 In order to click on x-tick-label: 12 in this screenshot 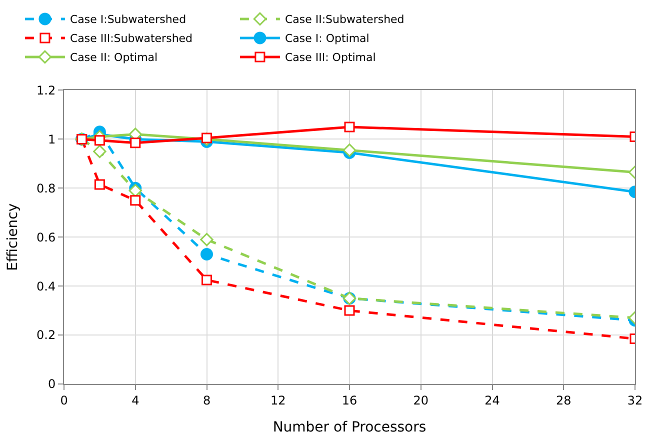, I will do `click(278, 400)`.